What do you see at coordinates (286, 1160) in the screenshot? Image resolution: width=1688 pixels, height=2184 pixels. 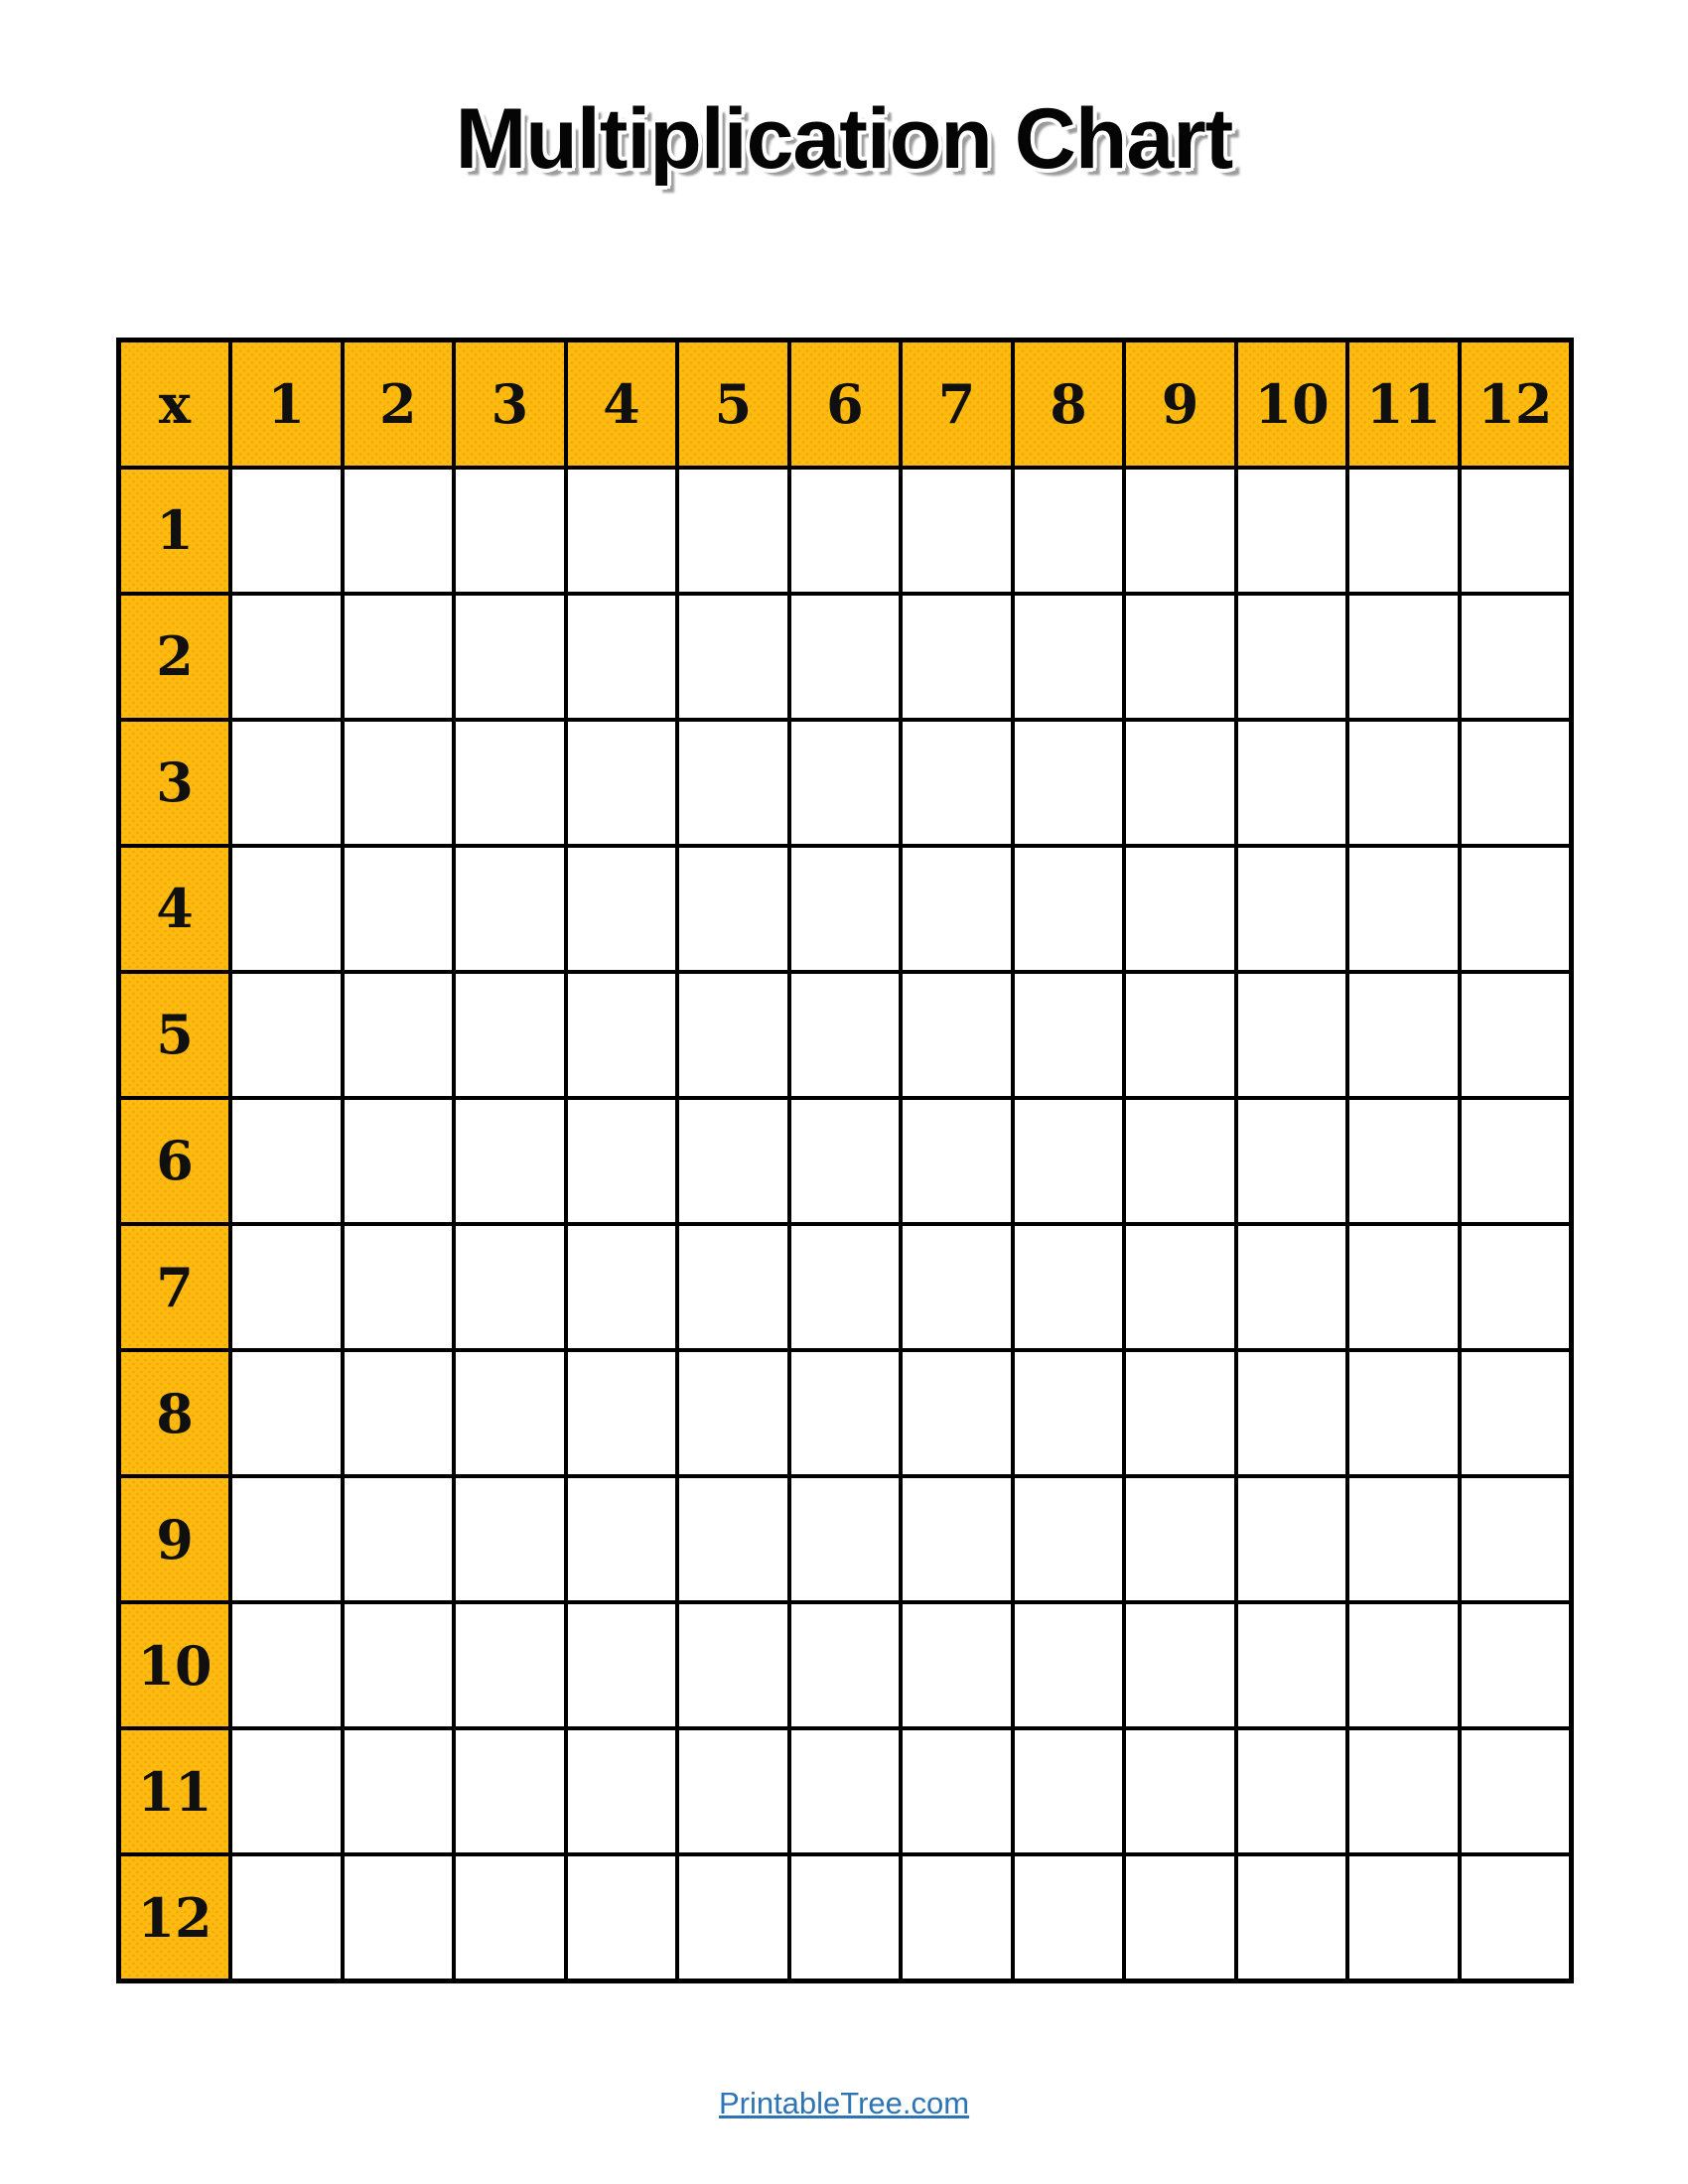 I see `grid-cell-6x1` at bounding box center [286, 1160].